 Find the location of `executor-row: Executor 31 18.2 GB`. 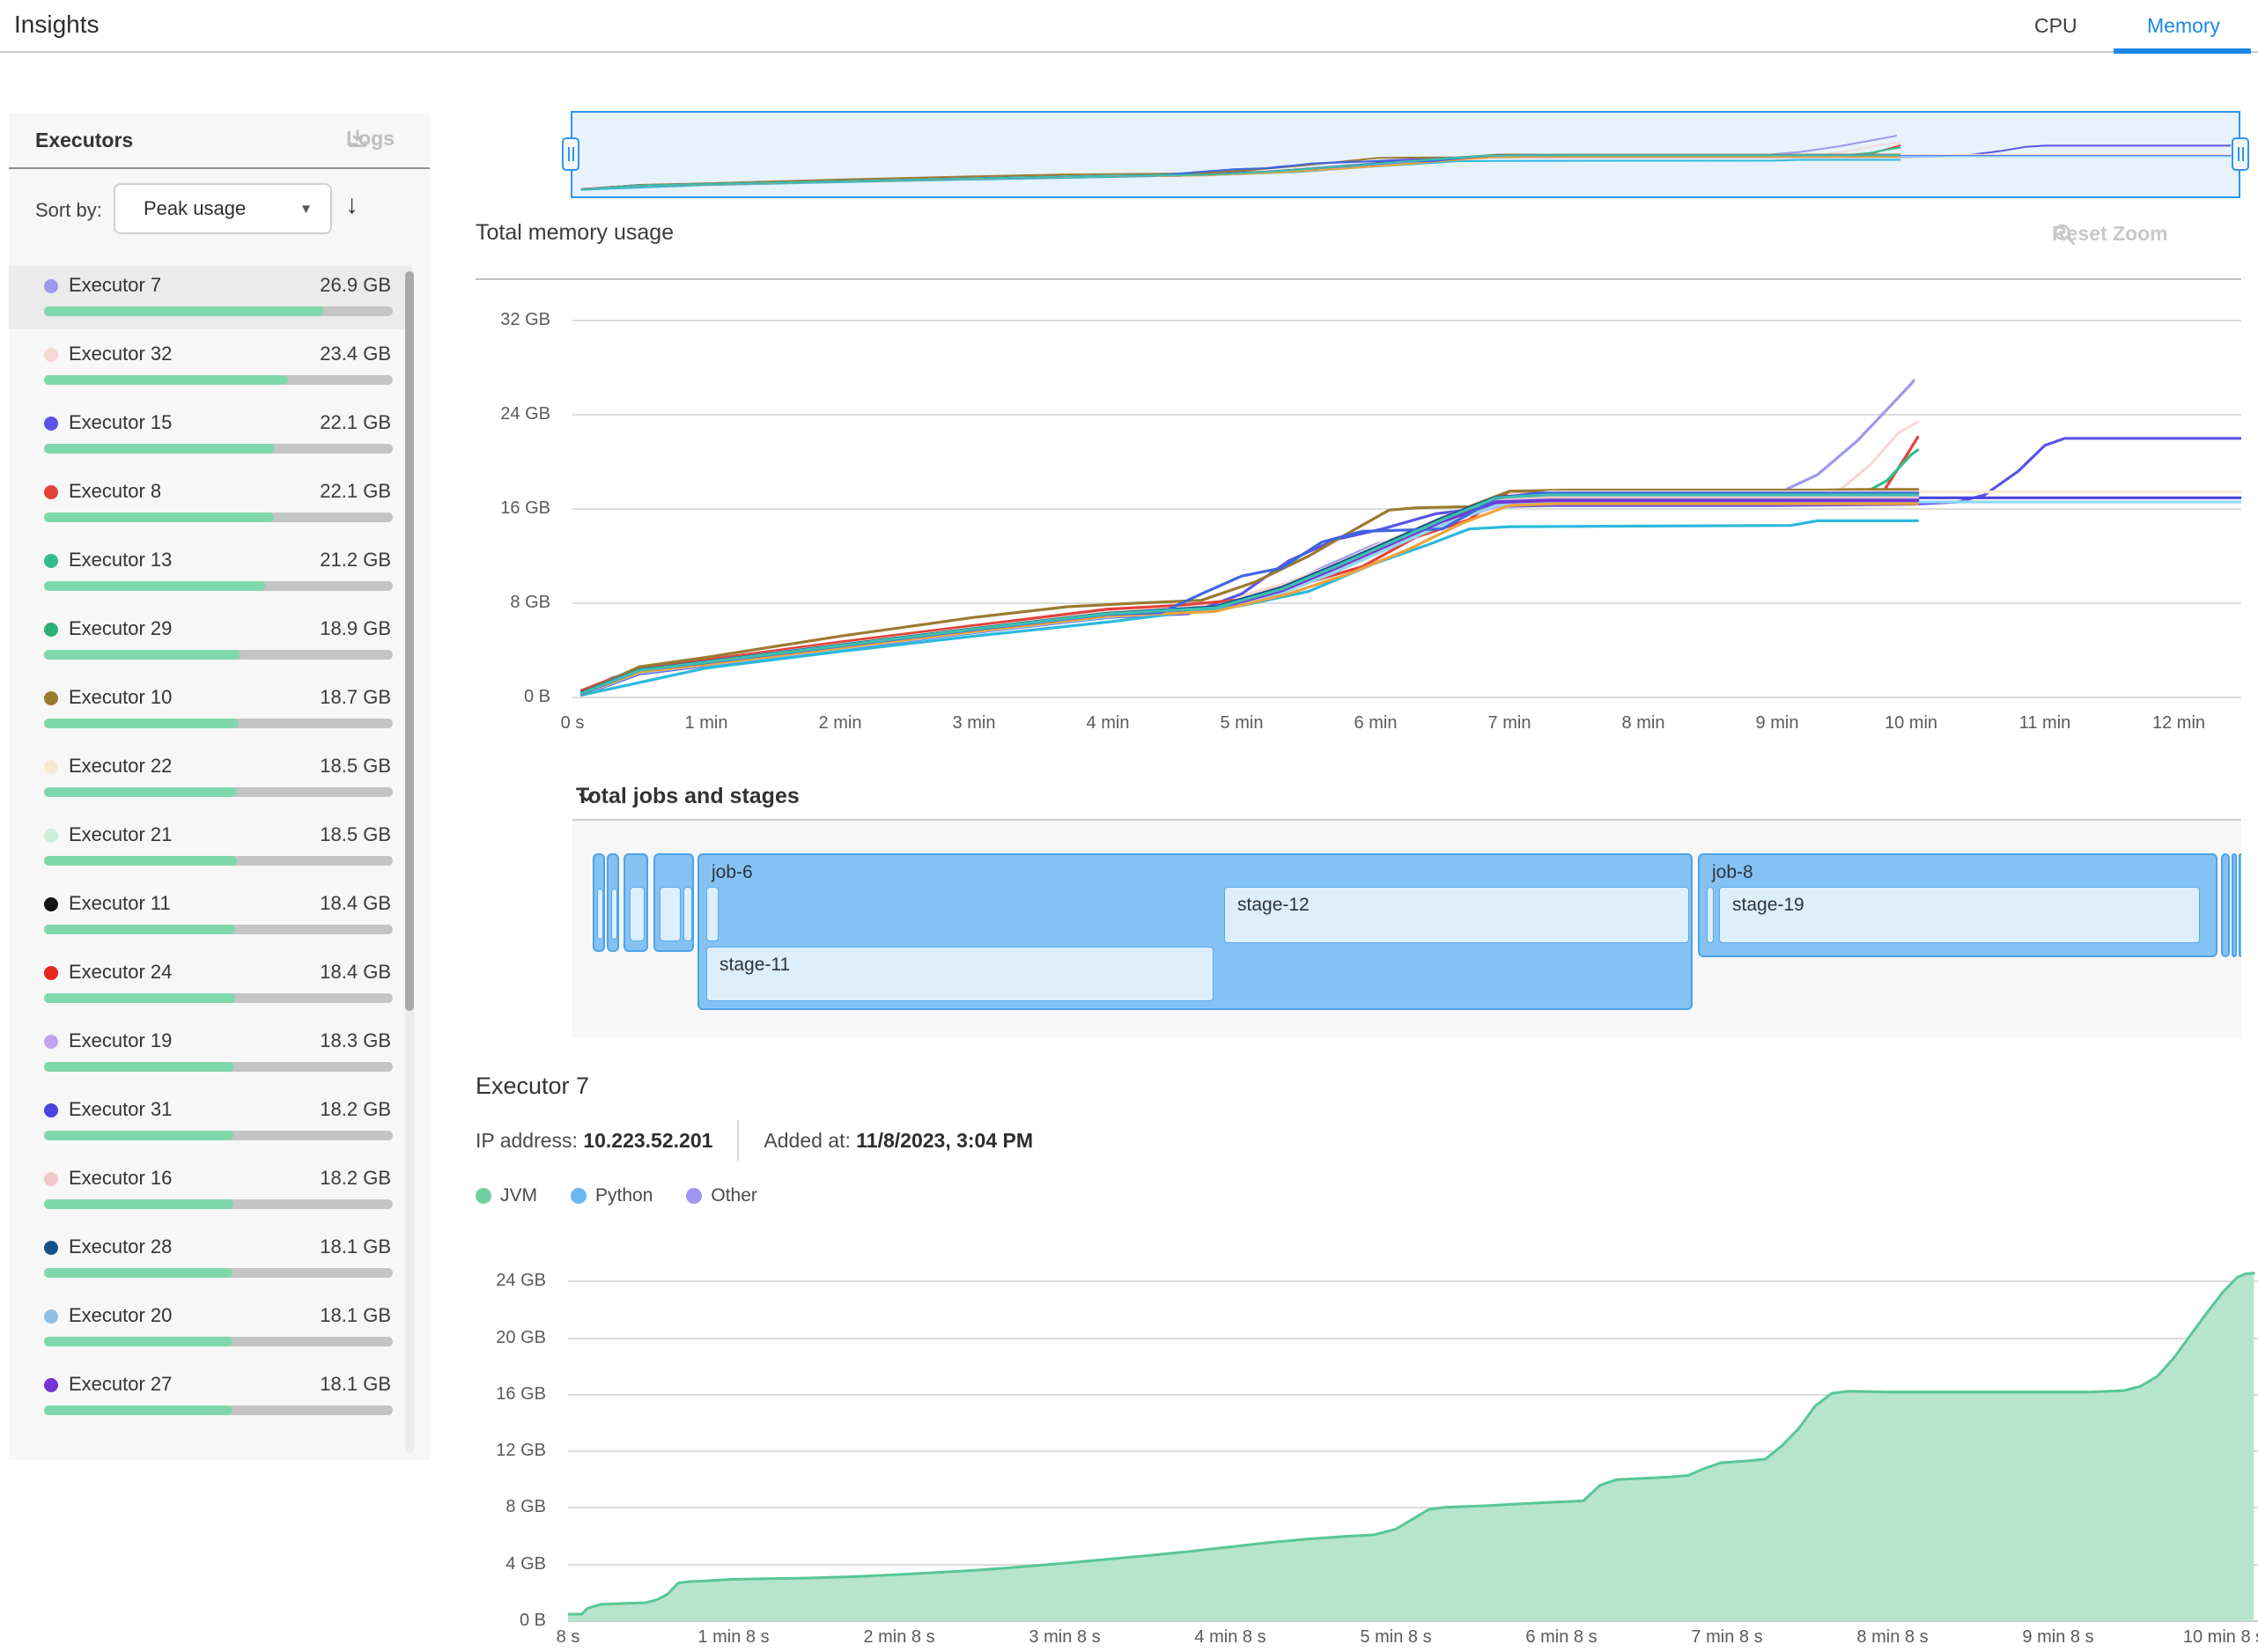

executor-row: Executor 31 18.2 GB is located at coordinates (211, 1122).